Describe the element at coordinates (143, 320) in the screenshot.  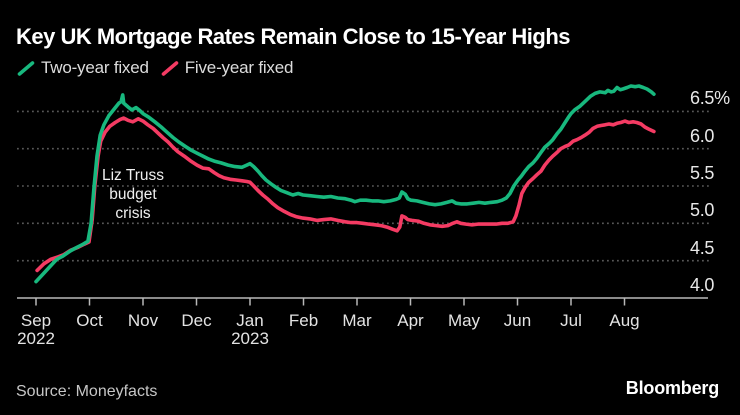
I see `x-axis-label-month: Nov` at that location.